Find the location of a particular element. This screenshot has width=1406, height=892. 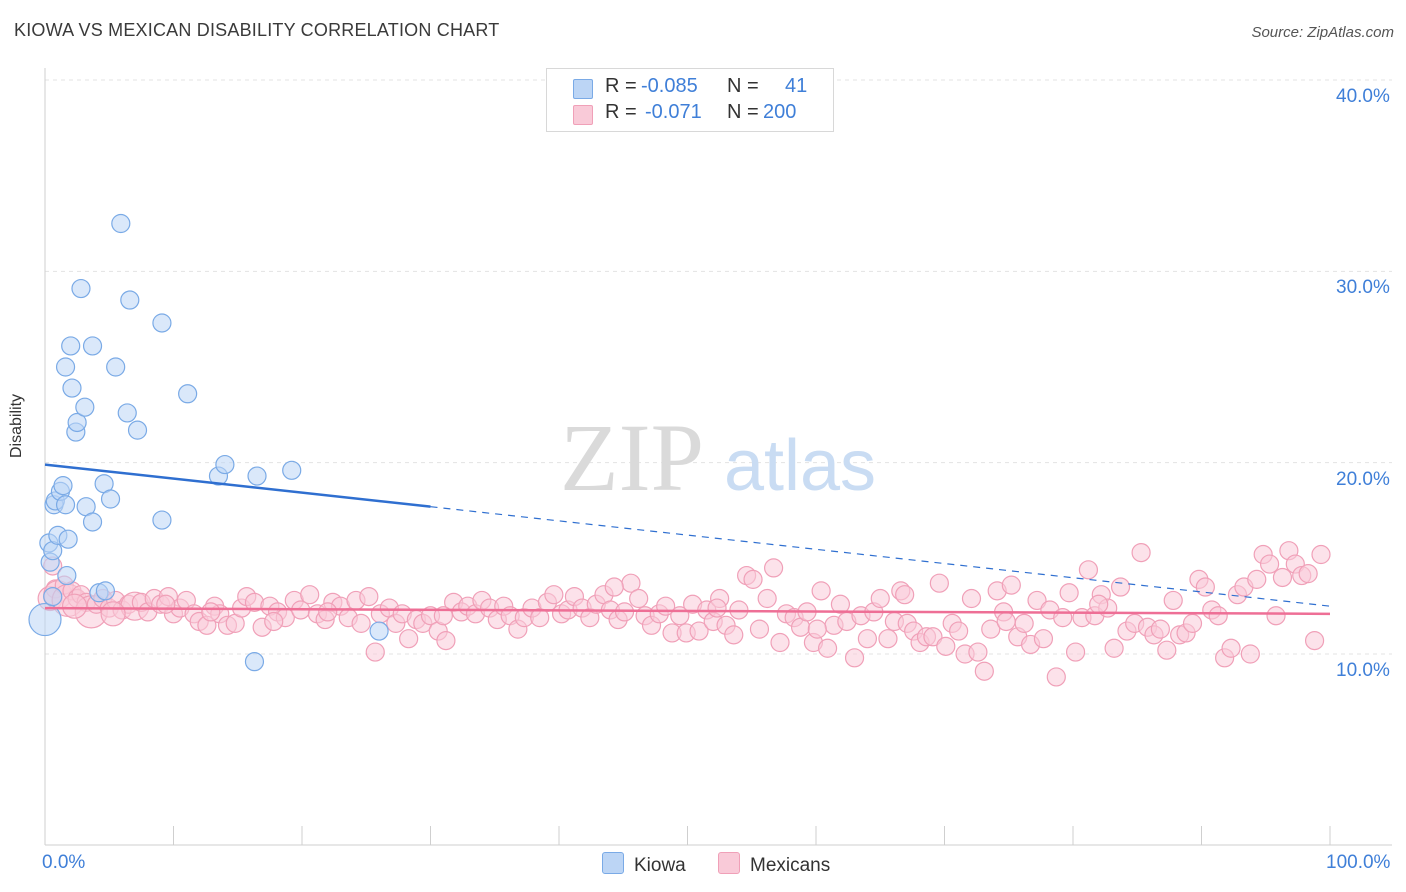

legend-swatch-mexicans is located at coordinates (729, 863).